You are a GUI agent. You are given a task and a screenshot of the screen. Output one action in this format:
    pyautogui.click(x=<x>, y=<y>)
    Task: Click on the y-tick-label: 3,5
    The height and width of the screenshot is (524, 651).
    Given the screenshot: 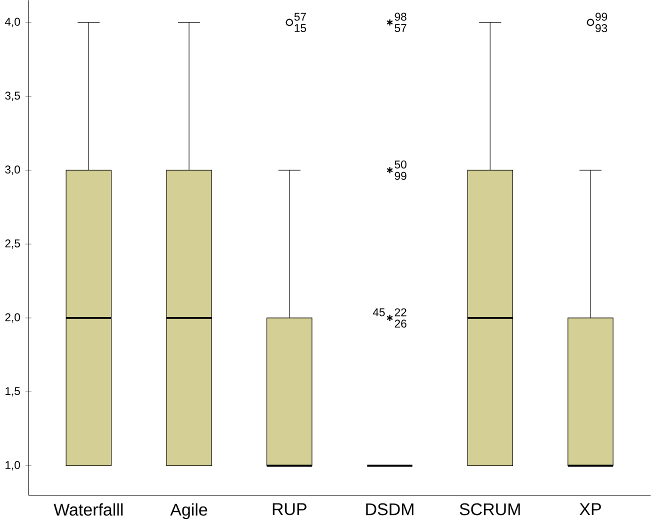 What is the action you would take?
    pyautogui.click(x=12, y=97)
    